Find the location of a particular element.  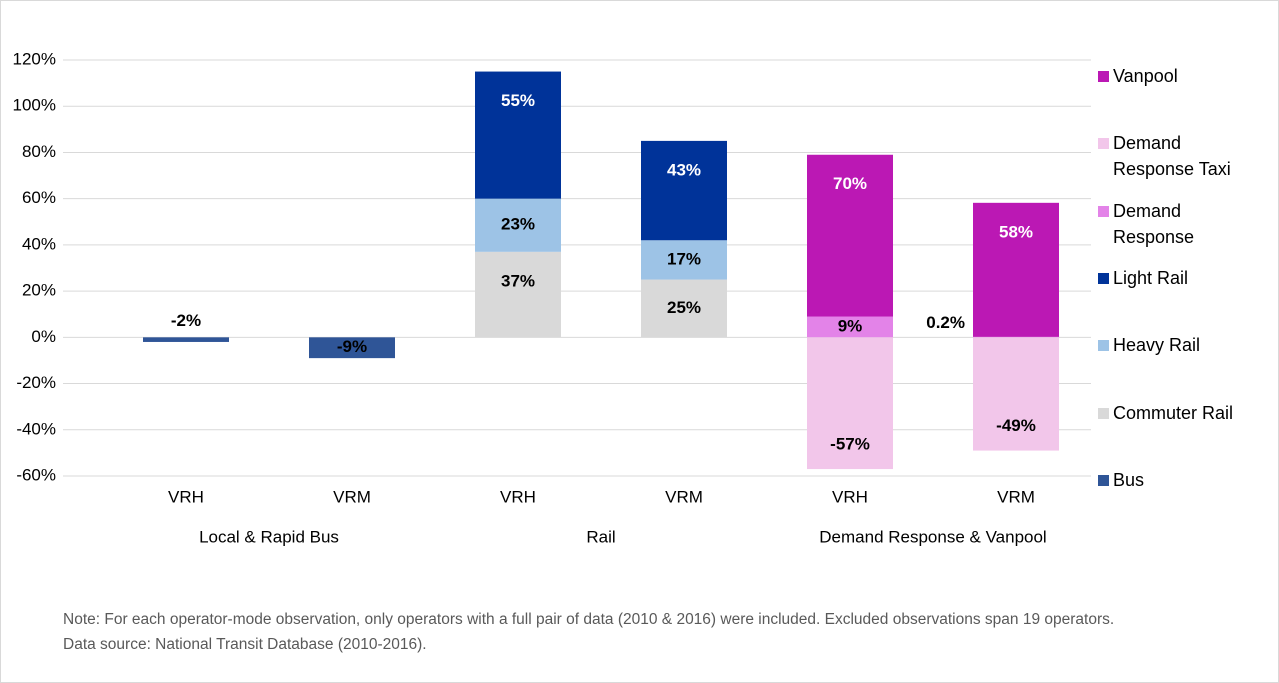

data-label: 23% is located at coordinates (518, 224).